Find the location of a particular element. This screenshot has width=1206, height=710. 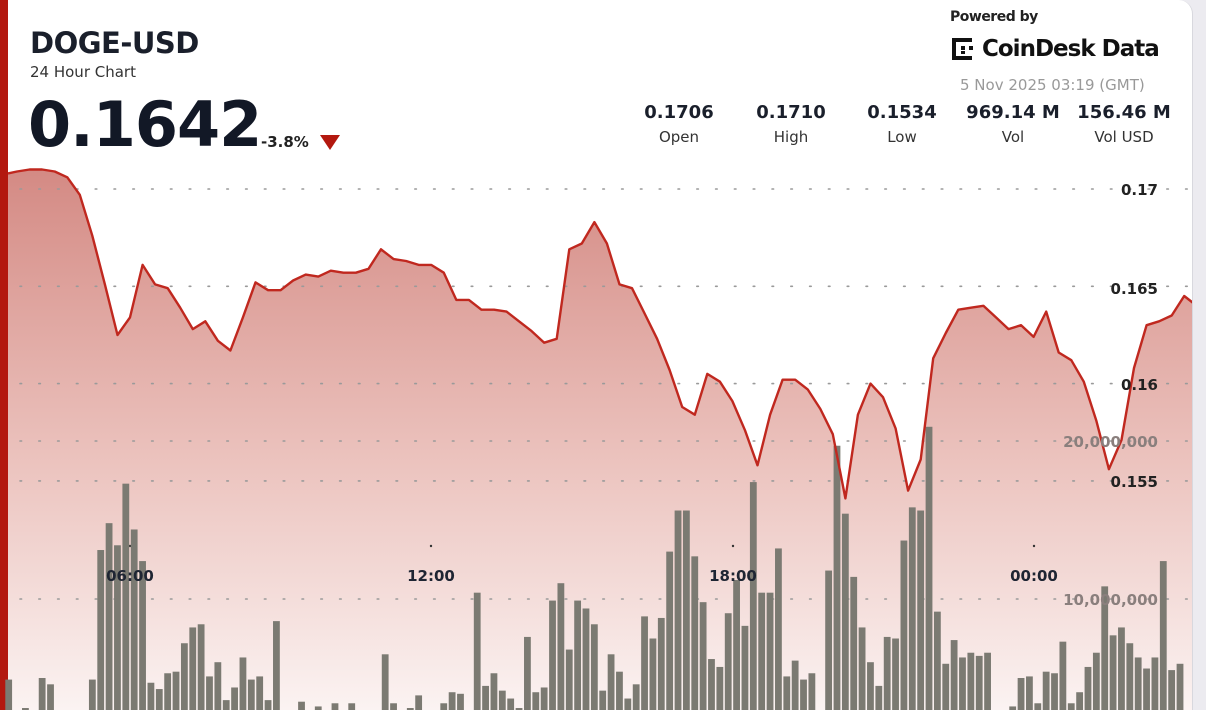

stat-value: 0.1710 is located at coordinates (791, 112).